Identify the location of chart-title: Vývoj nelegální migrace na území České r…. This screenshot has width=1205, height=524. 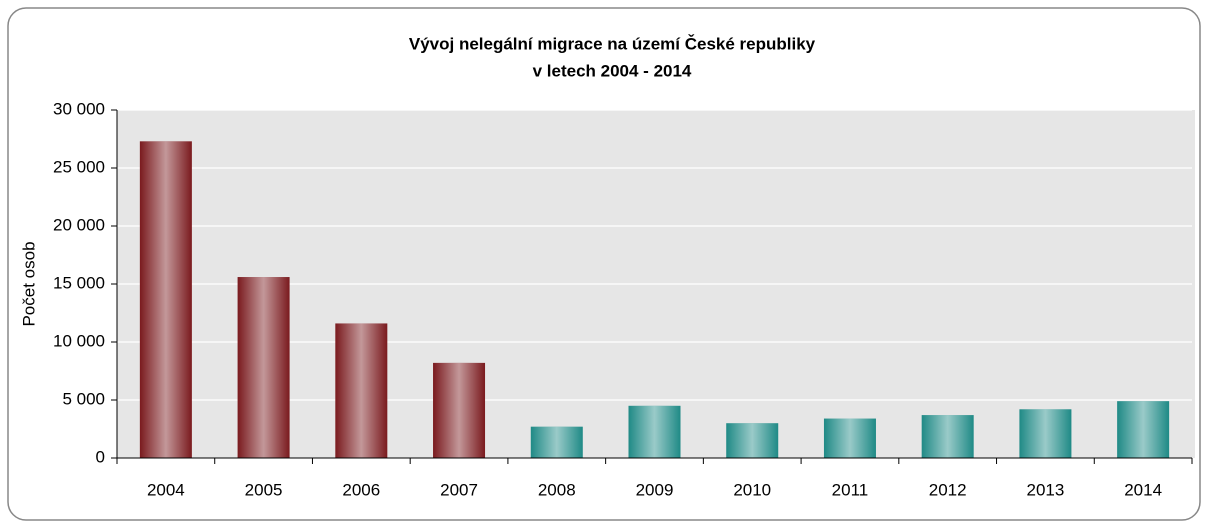
(612, 43).